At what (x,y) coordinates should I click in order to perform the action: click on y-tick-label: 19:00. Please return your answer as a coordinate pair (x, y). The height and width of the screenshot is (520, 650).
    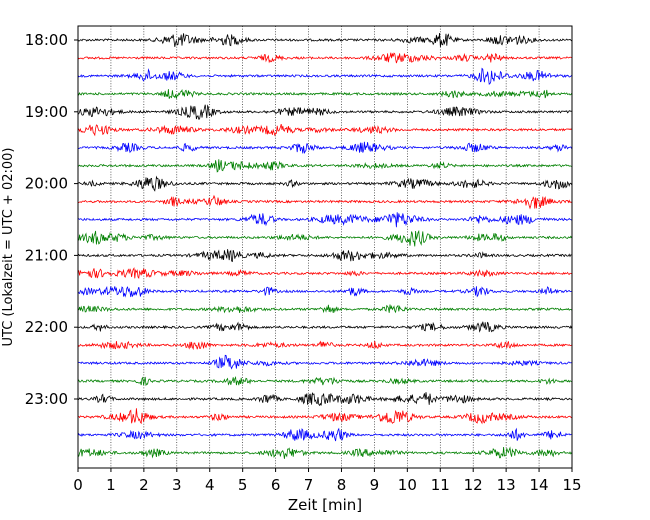
    Looking at the image, I should click on (46, 112).